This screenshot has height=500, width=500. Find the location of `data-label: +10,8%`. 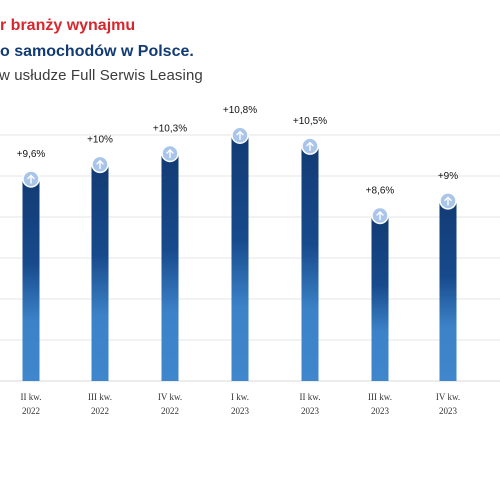

data-label: +10,8% is located at coordinates (240, 110).